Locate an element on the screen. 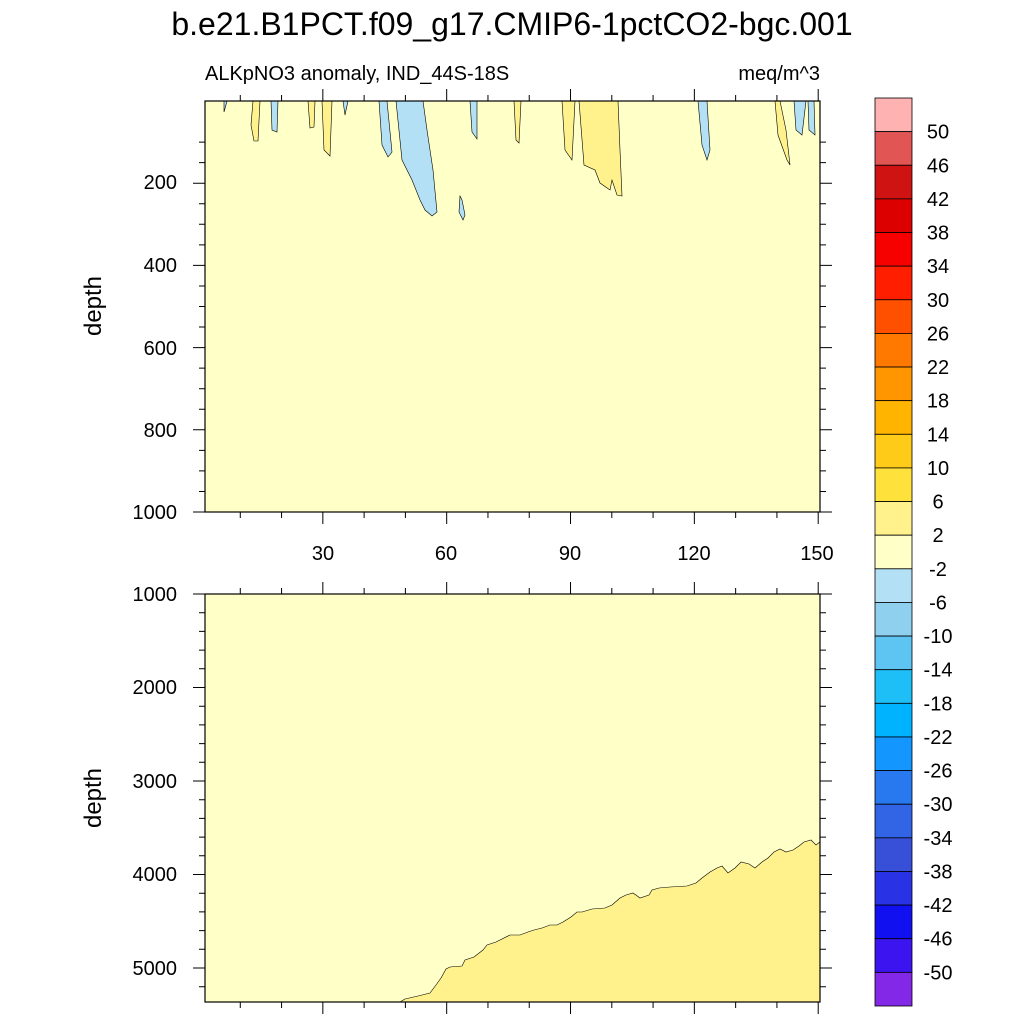  deep-positive-wedge is located at coordinates (609, 921).